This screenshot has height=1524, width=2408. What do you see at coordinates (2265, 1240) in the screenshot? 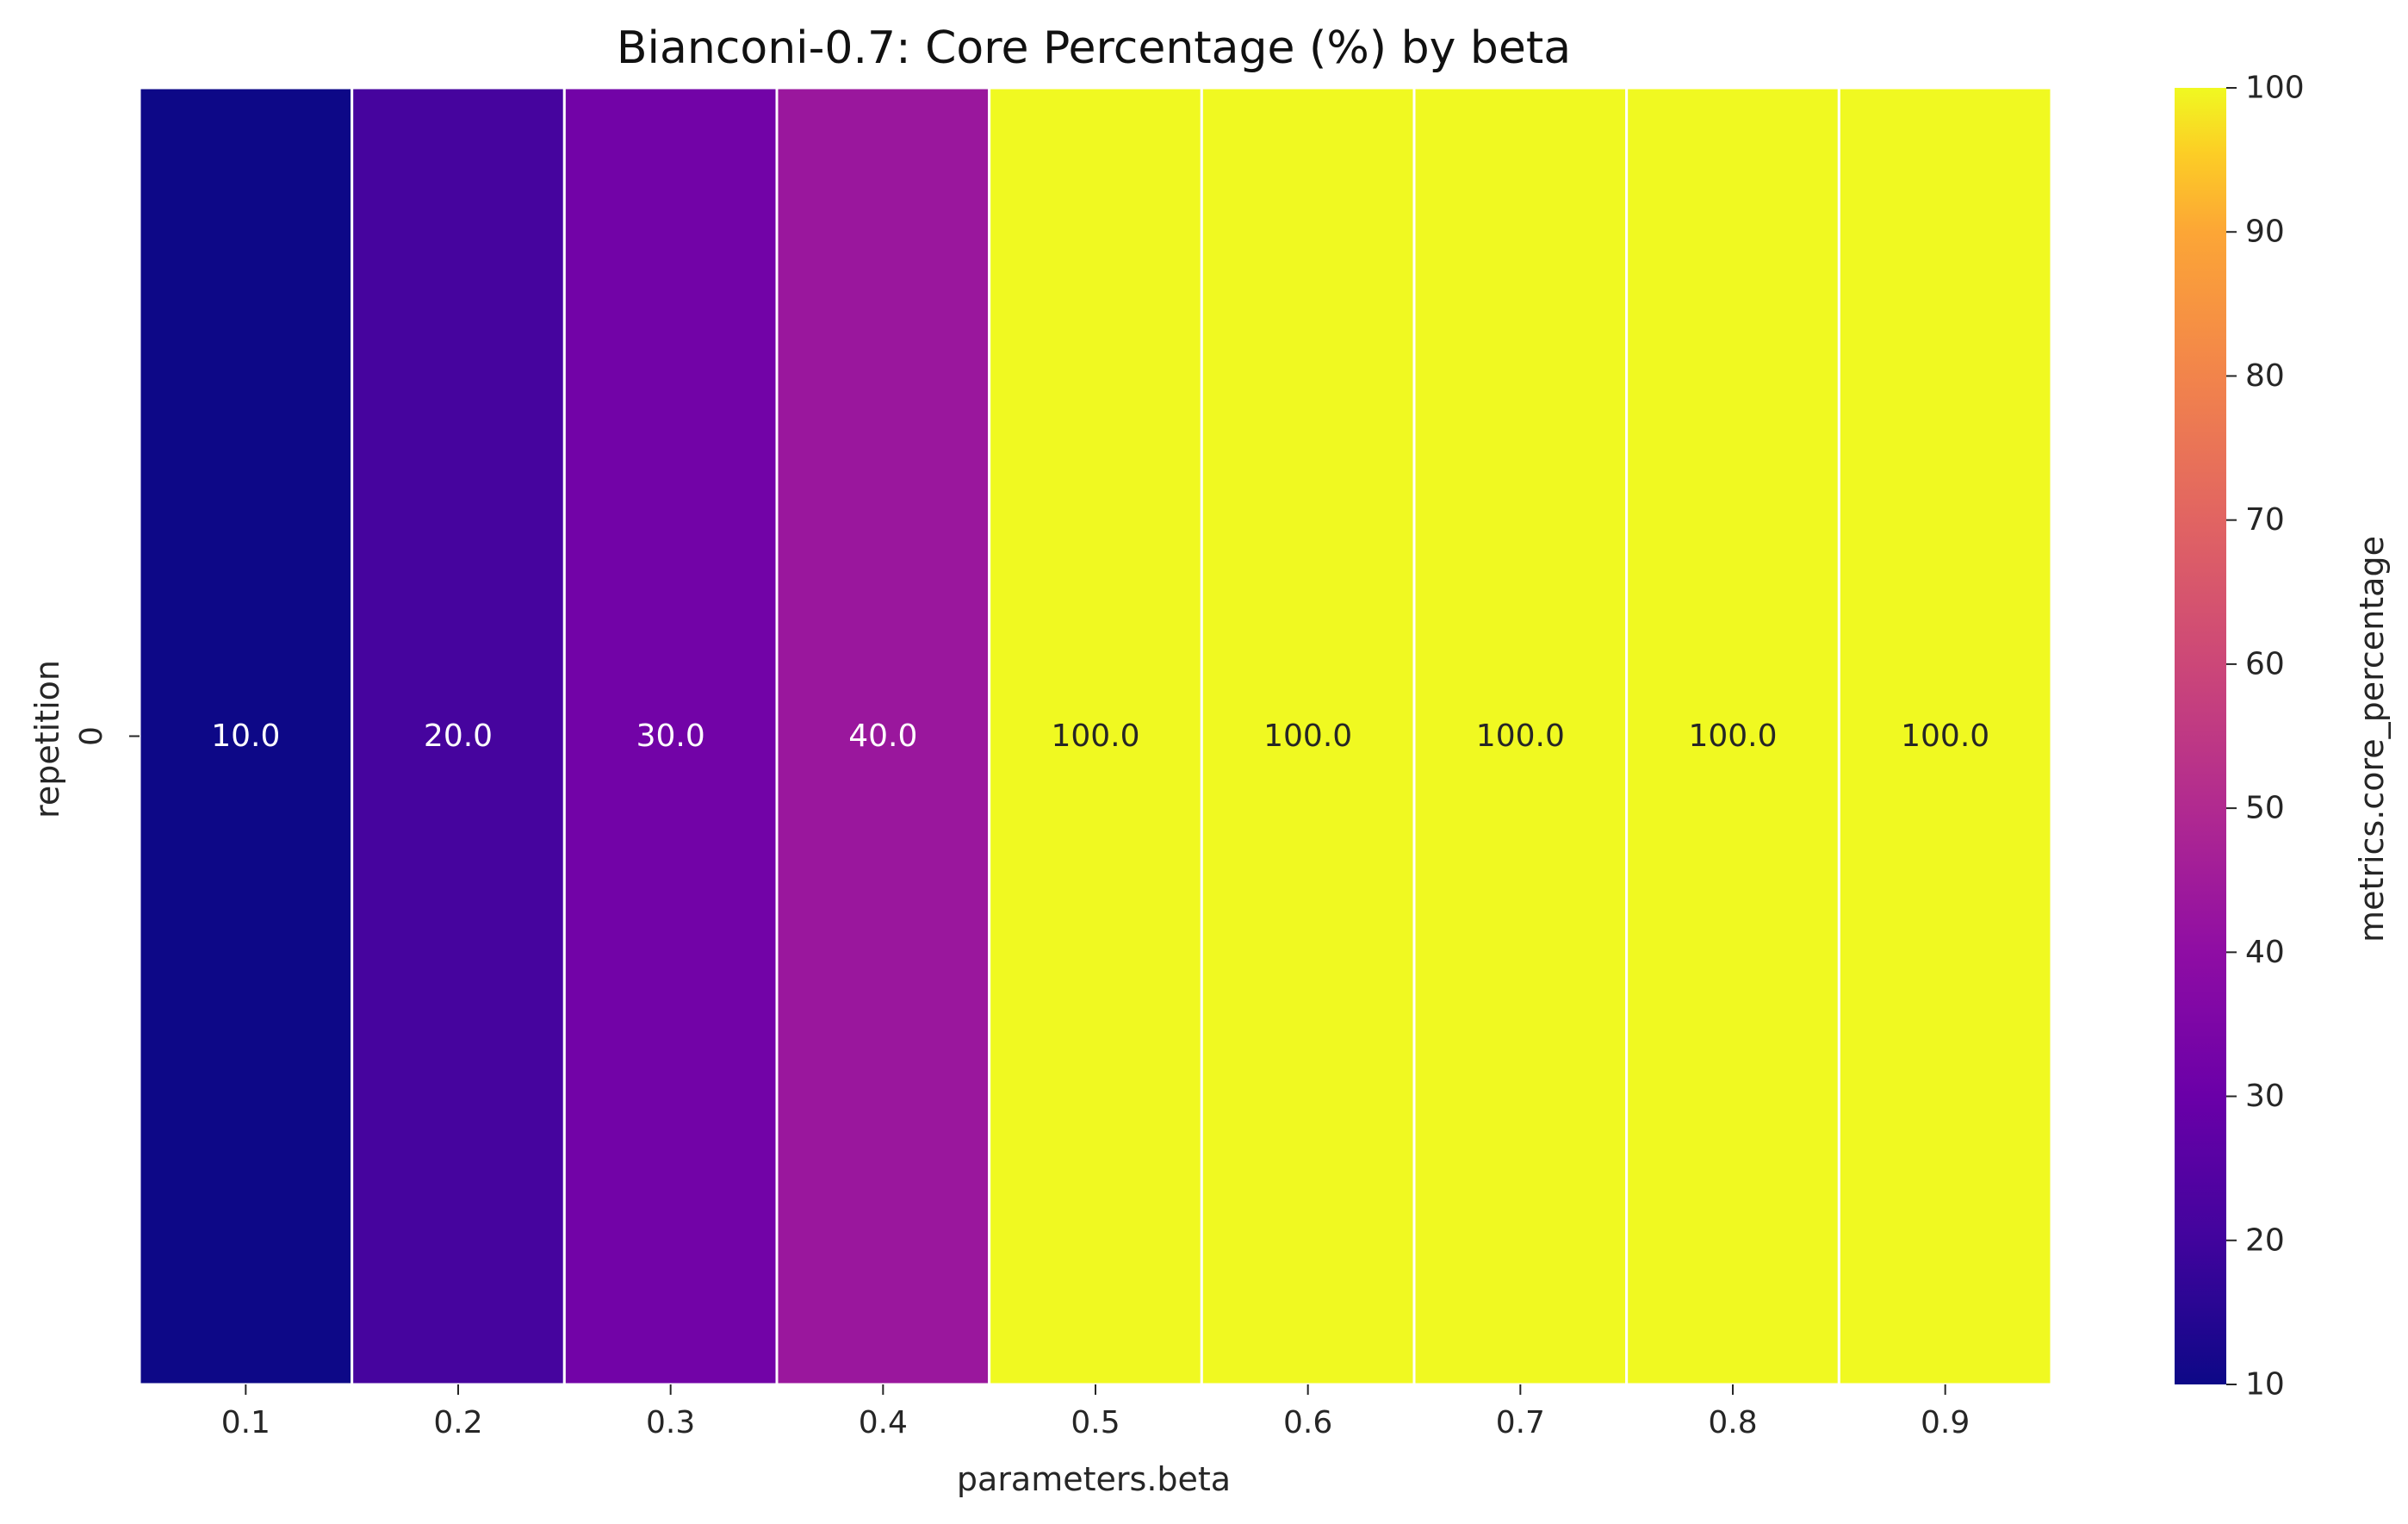
I see `colorbar-tick-label: 20` at bounding box center [2265, 1240].